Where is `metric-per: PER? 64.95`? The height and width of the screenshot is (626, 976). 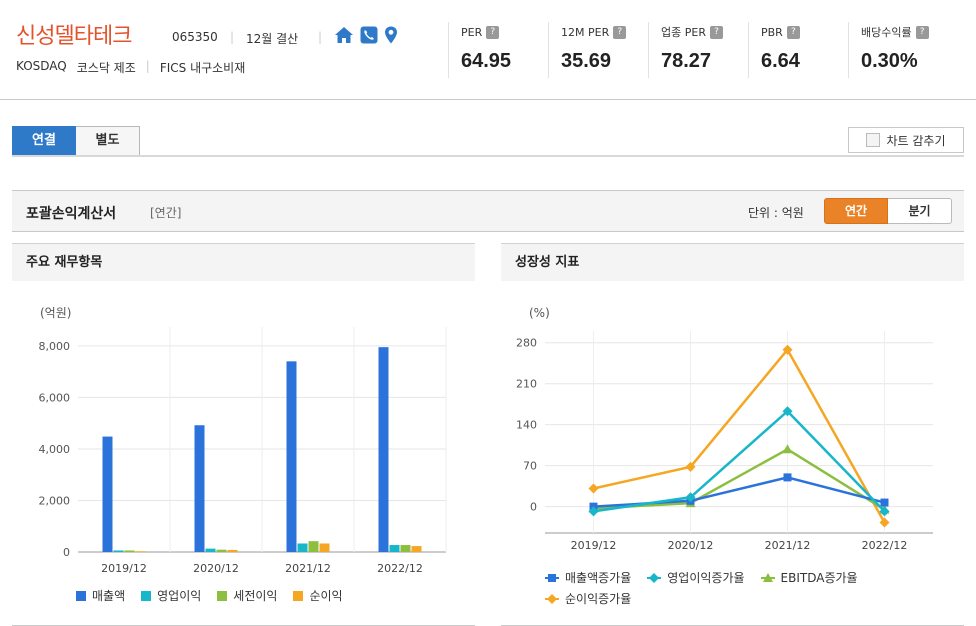
metric-per: PER? 64.95 is located at coordinates (498, 50).